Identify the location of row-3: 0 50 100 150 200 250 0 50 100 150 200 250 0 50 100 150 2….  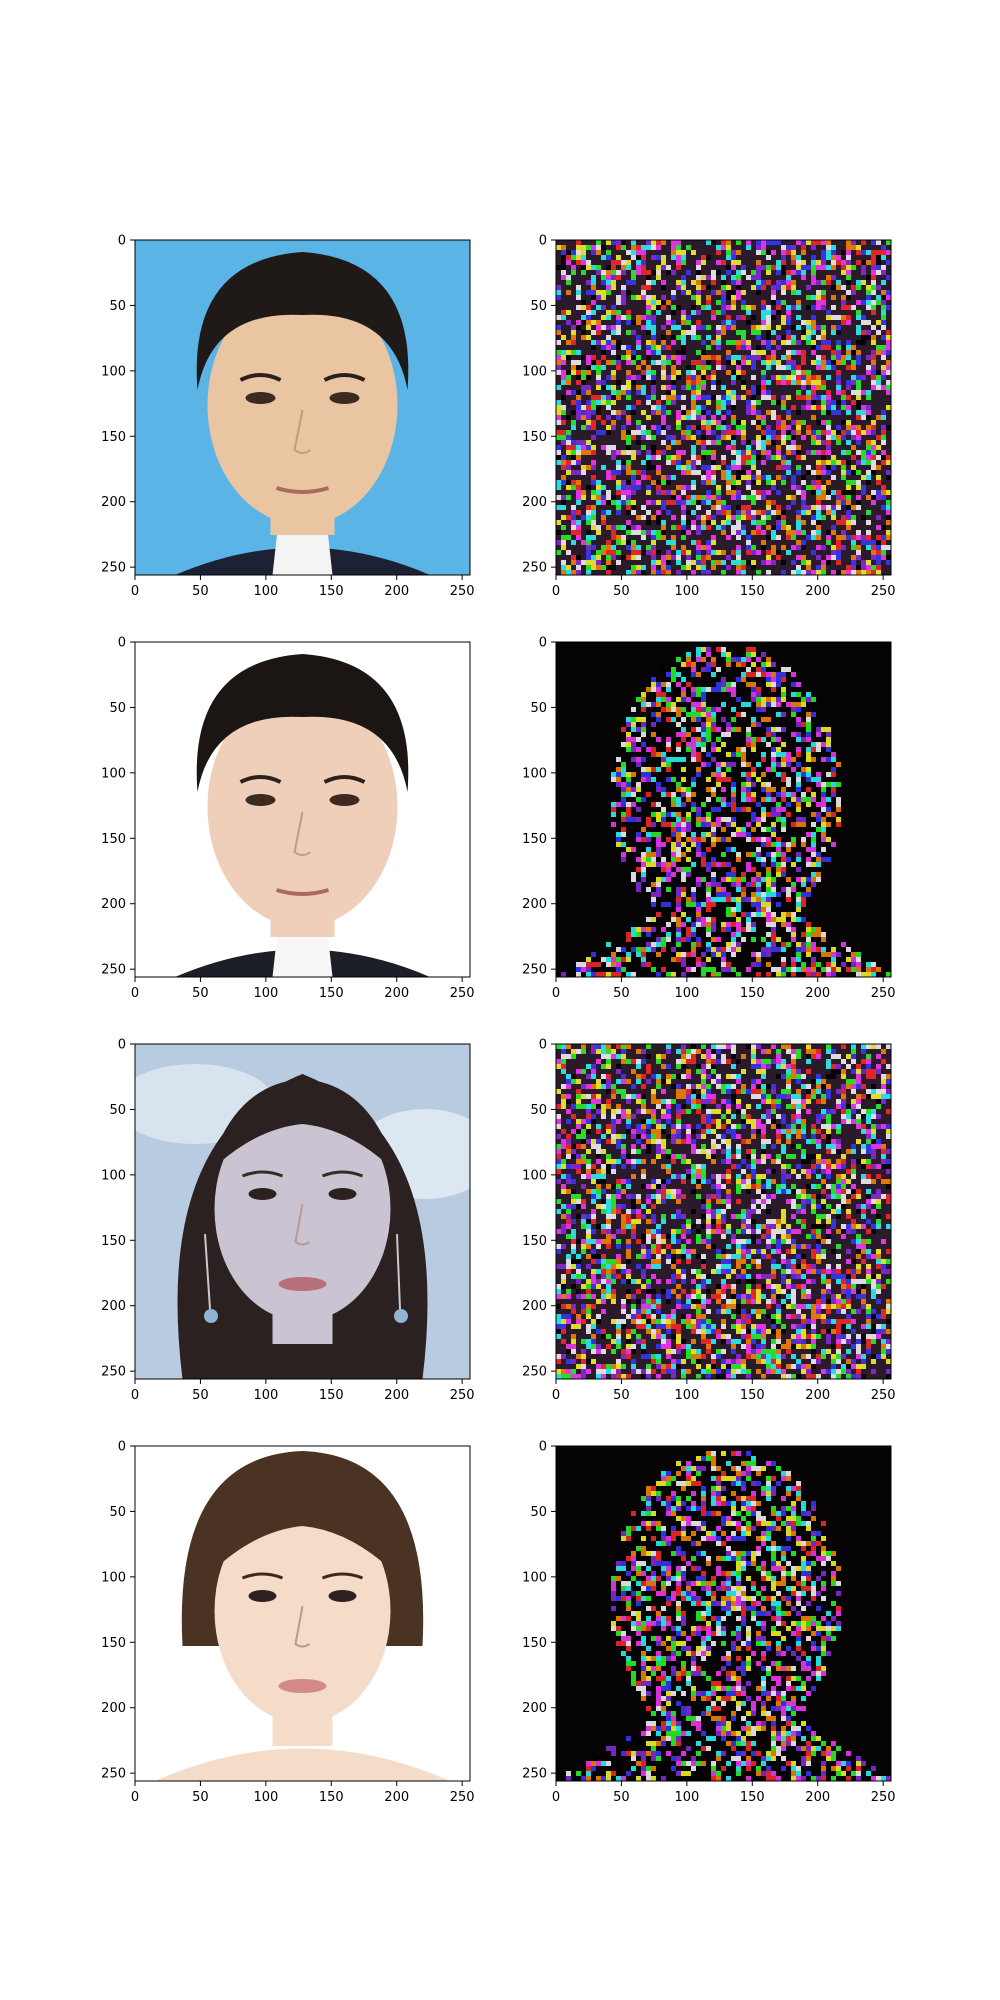
(498, 1221).